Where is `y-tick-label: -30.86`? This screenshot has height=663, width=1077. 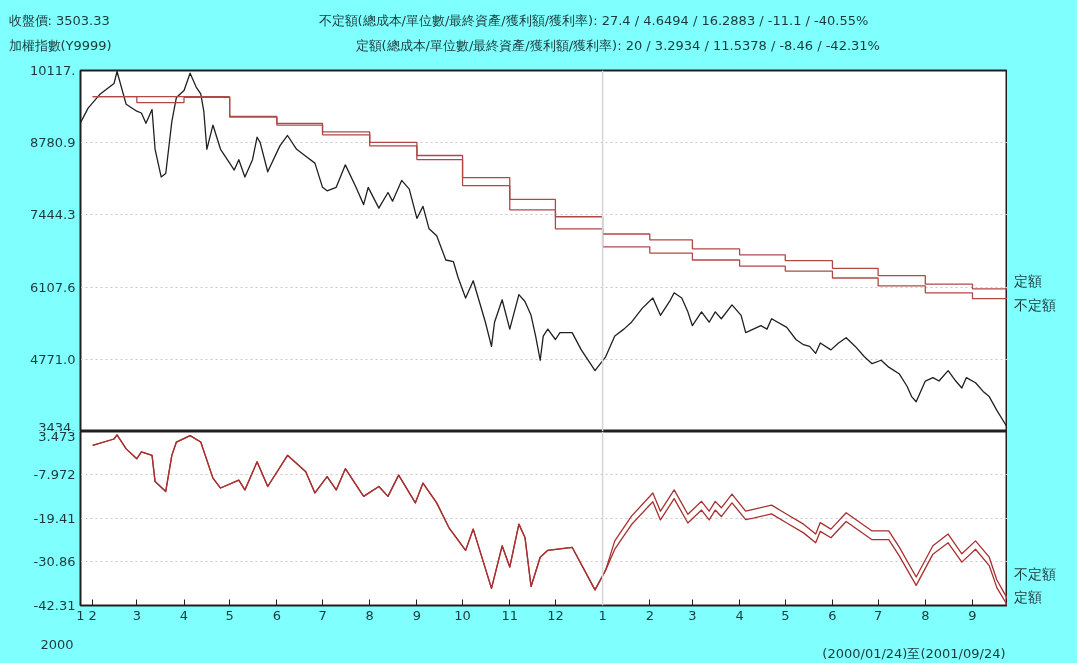
y-tick-label: -30.86 is located at coordinates (54, 562).